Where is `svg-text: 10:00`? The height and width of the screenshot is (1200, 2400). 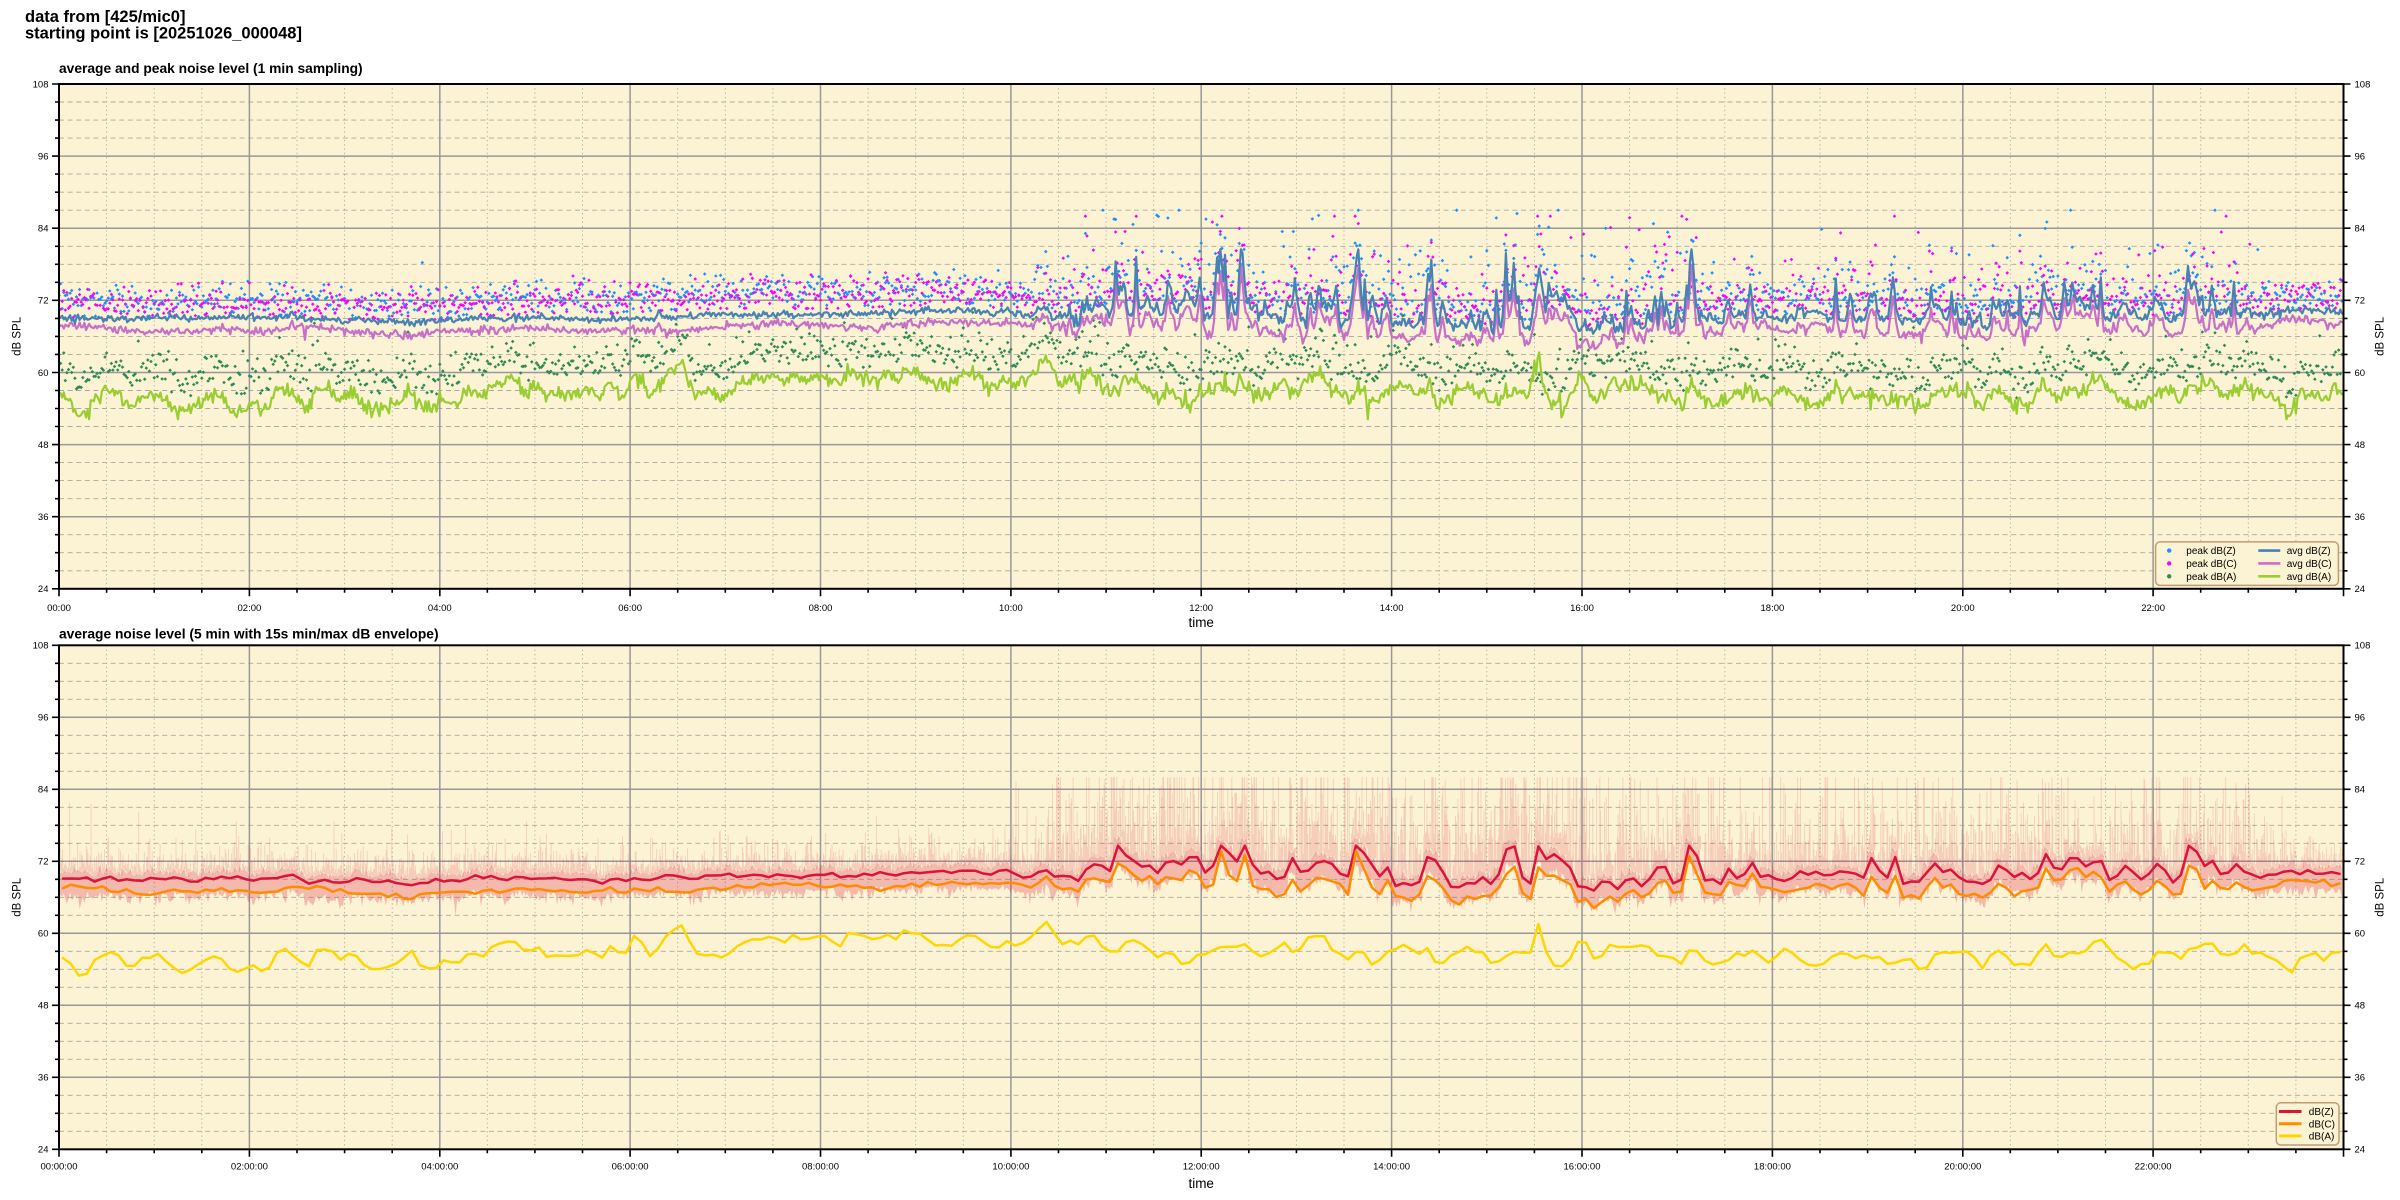
svg-text: 10:00 is located at coordinates (1011, 608).